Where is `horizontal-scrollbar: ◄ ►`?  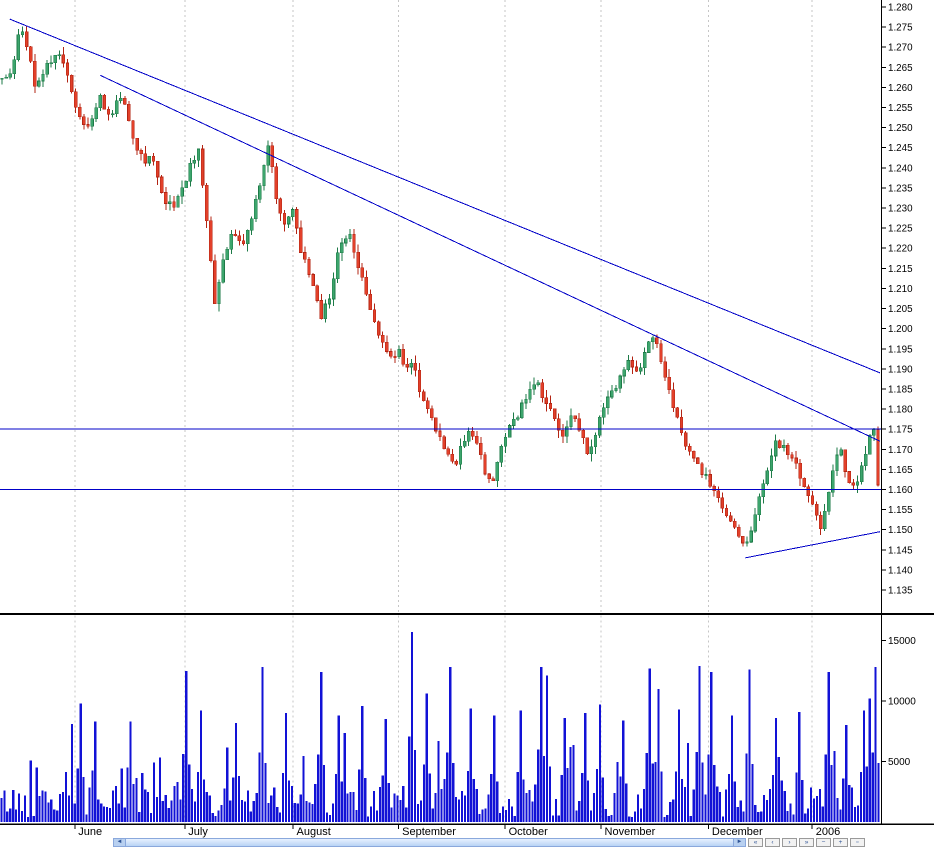 horizontal-scrollbar: ◄ ► is located at coordinates (429, 842).